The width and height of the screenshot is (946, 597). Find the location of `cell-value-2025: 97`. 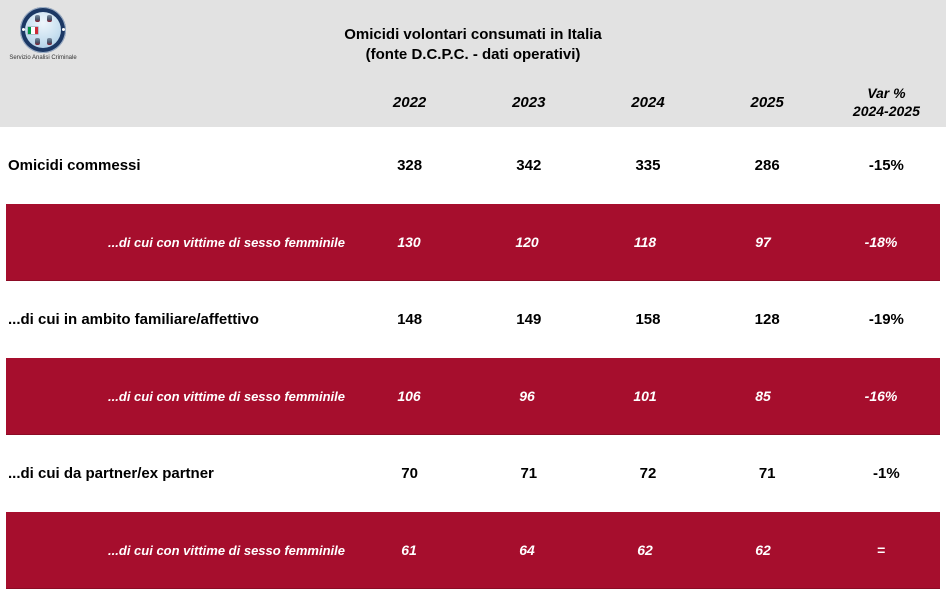

cell-value-2025: 97 is located at coordinates (763, 242).